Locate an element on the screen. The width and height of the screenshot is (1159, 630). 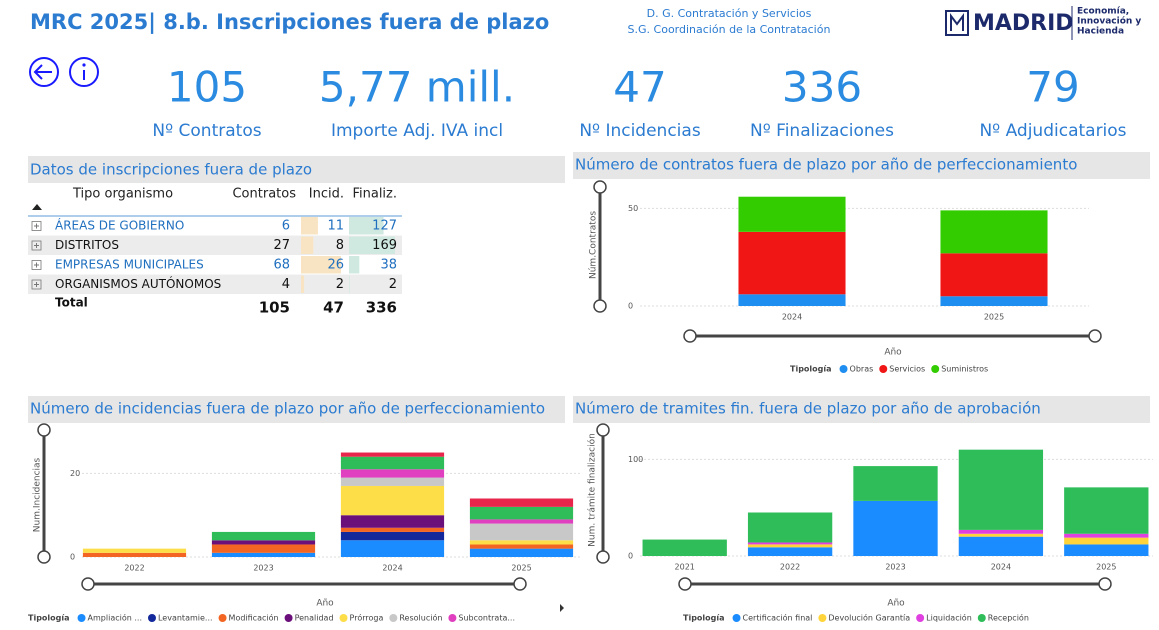
column-header: Contratos is located at coordinates (264, 194).